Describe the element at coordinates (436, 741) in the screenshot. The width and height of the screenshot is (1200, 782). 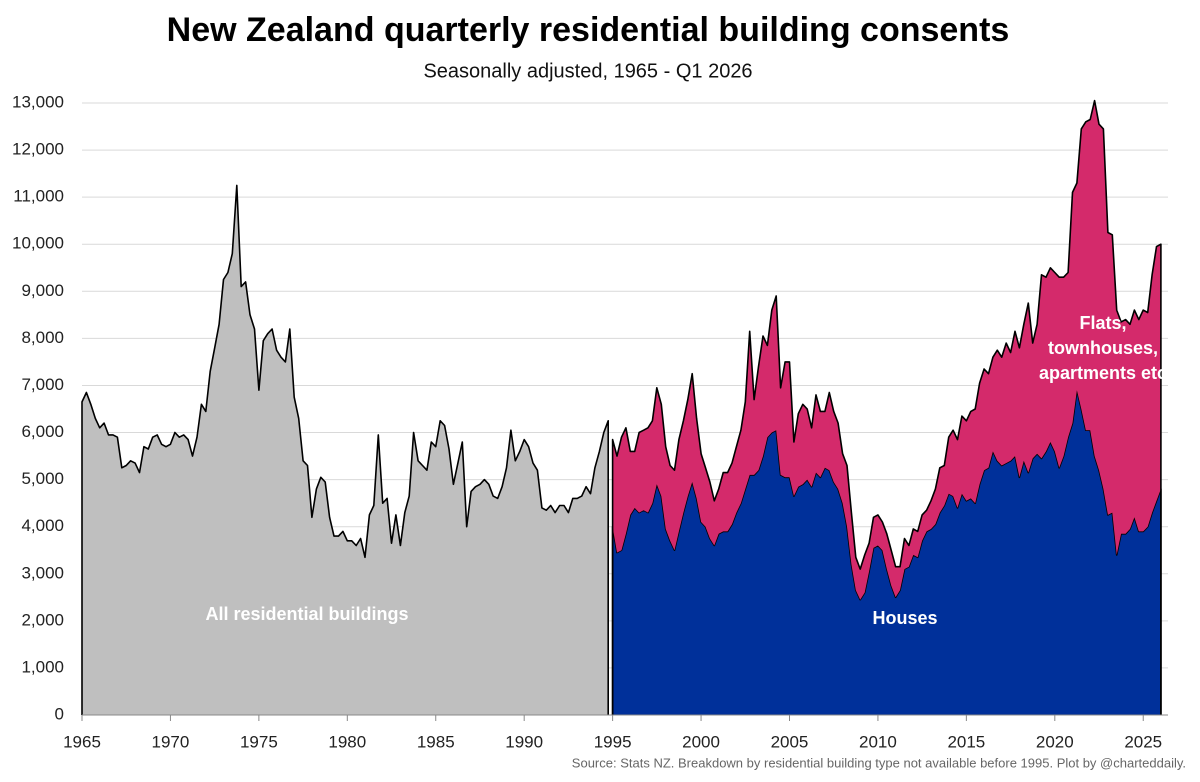
I see `x-tick-label: 1985` at that location.